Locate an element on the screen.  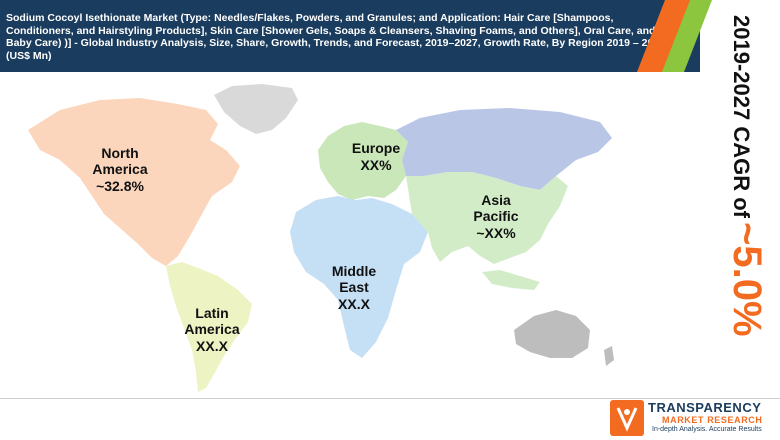
header-accent-stripes is located at coordinates (674, 36).